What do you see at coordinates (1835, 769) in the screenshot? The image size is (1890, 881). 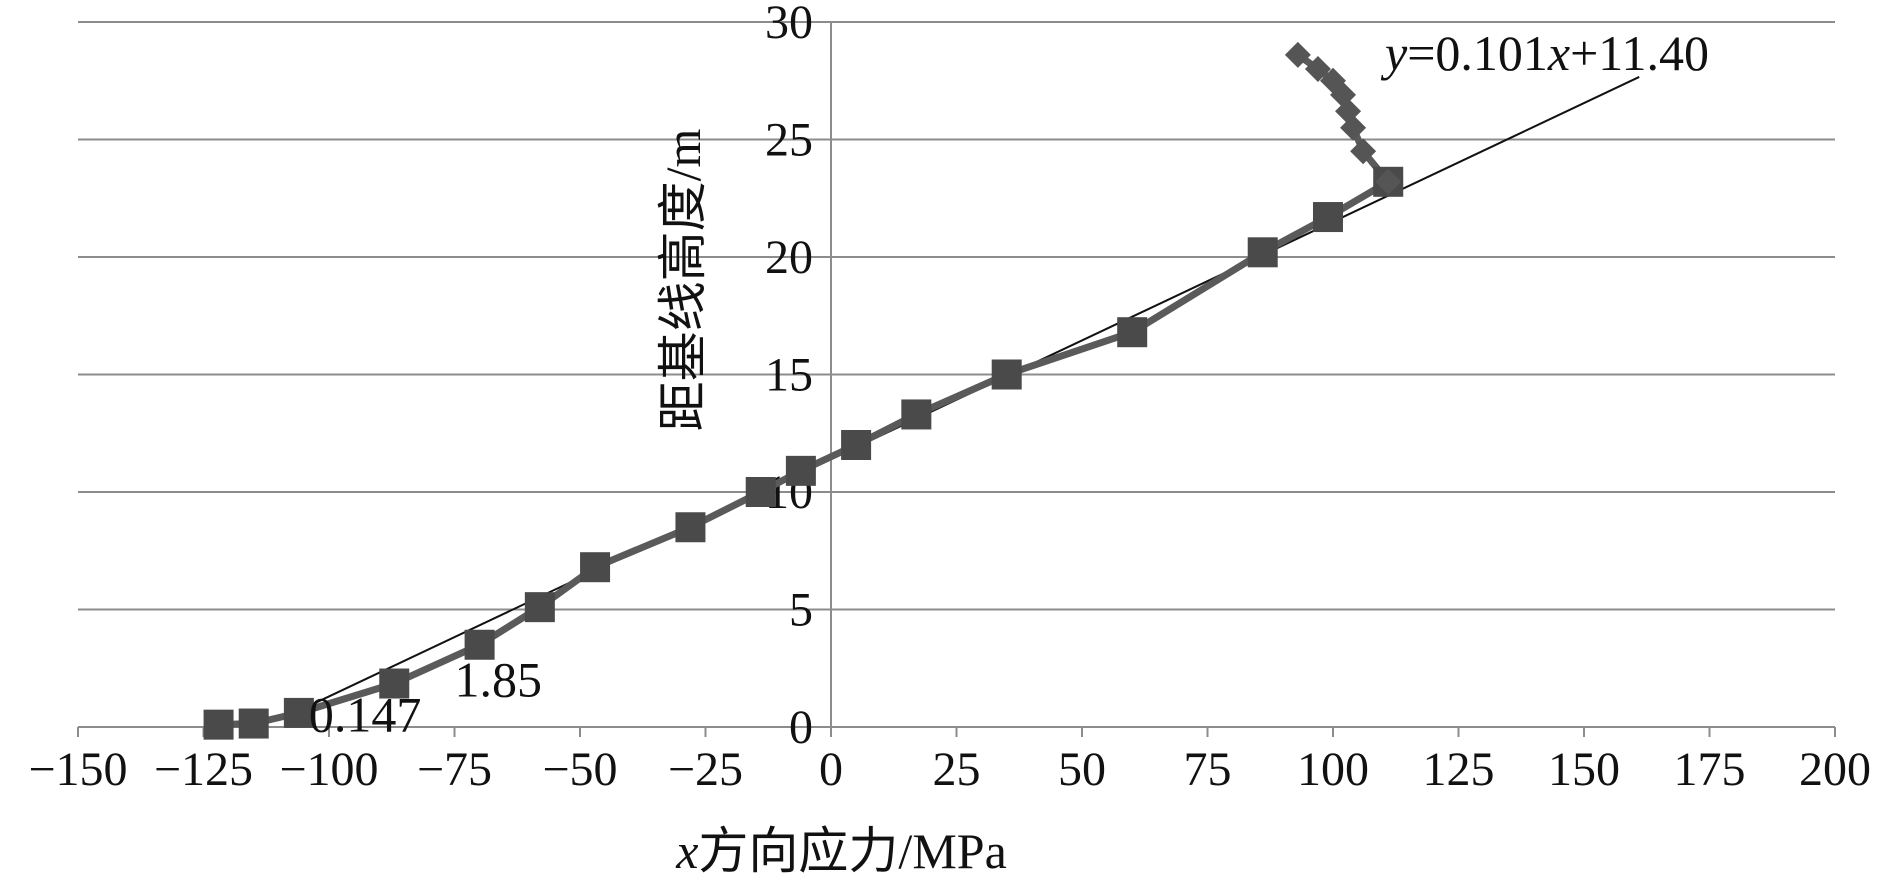 I see `x-tick-label-14: 200` at bounding box center [1835, 769].